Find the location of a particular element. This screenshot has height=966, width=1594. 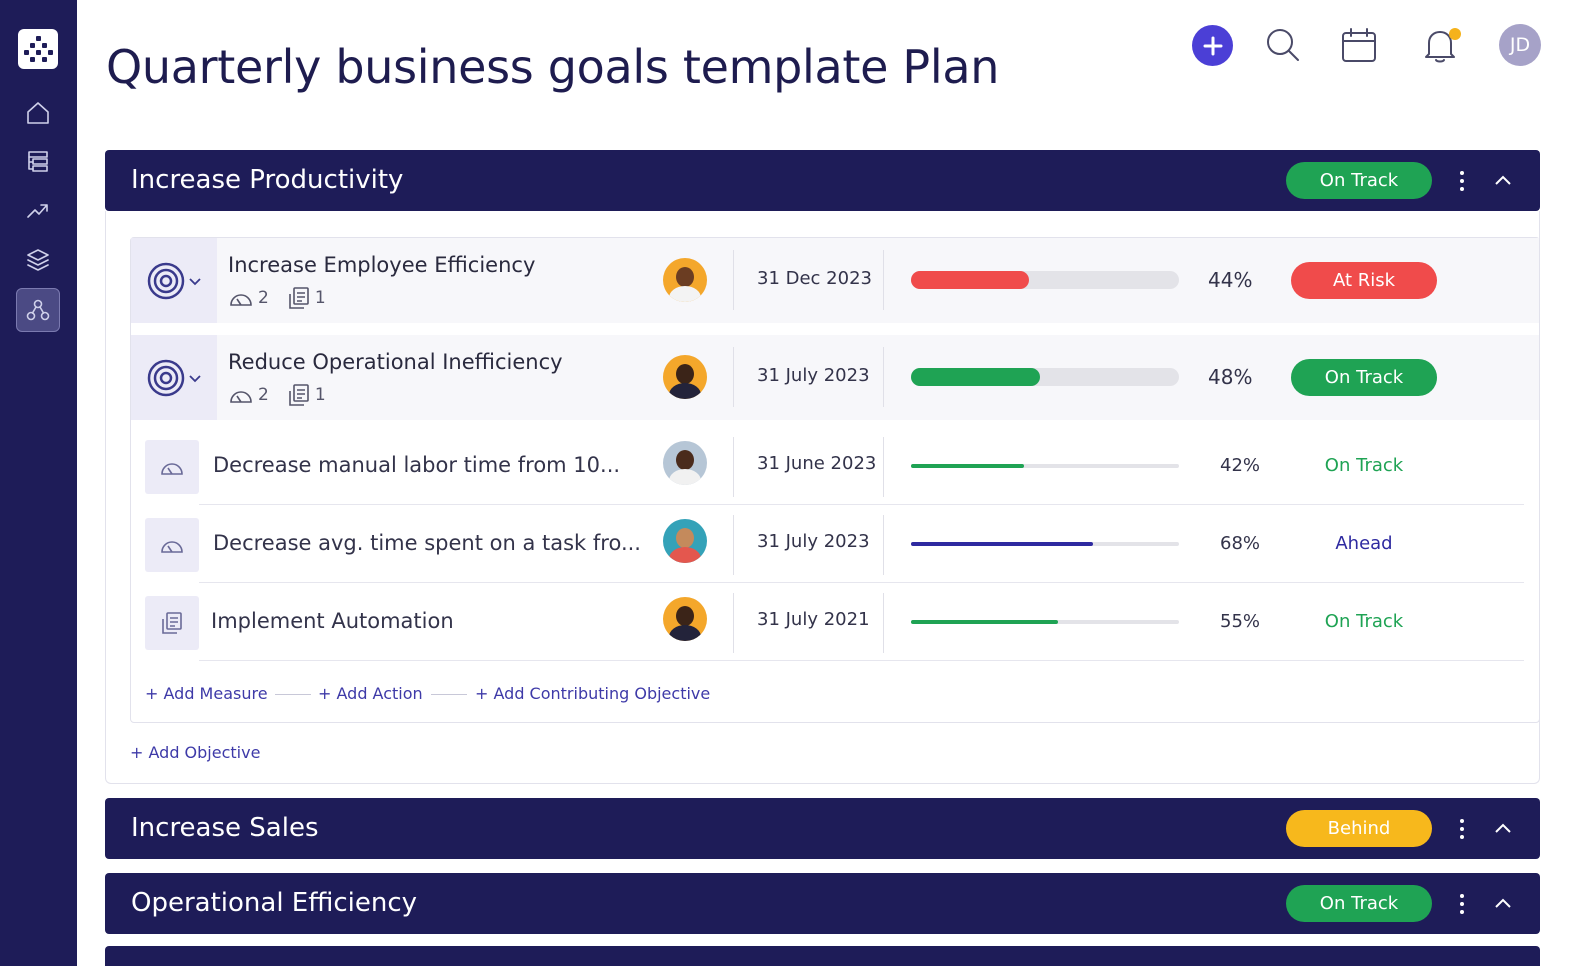

calendar-button is located at coordinates (1359, 45).